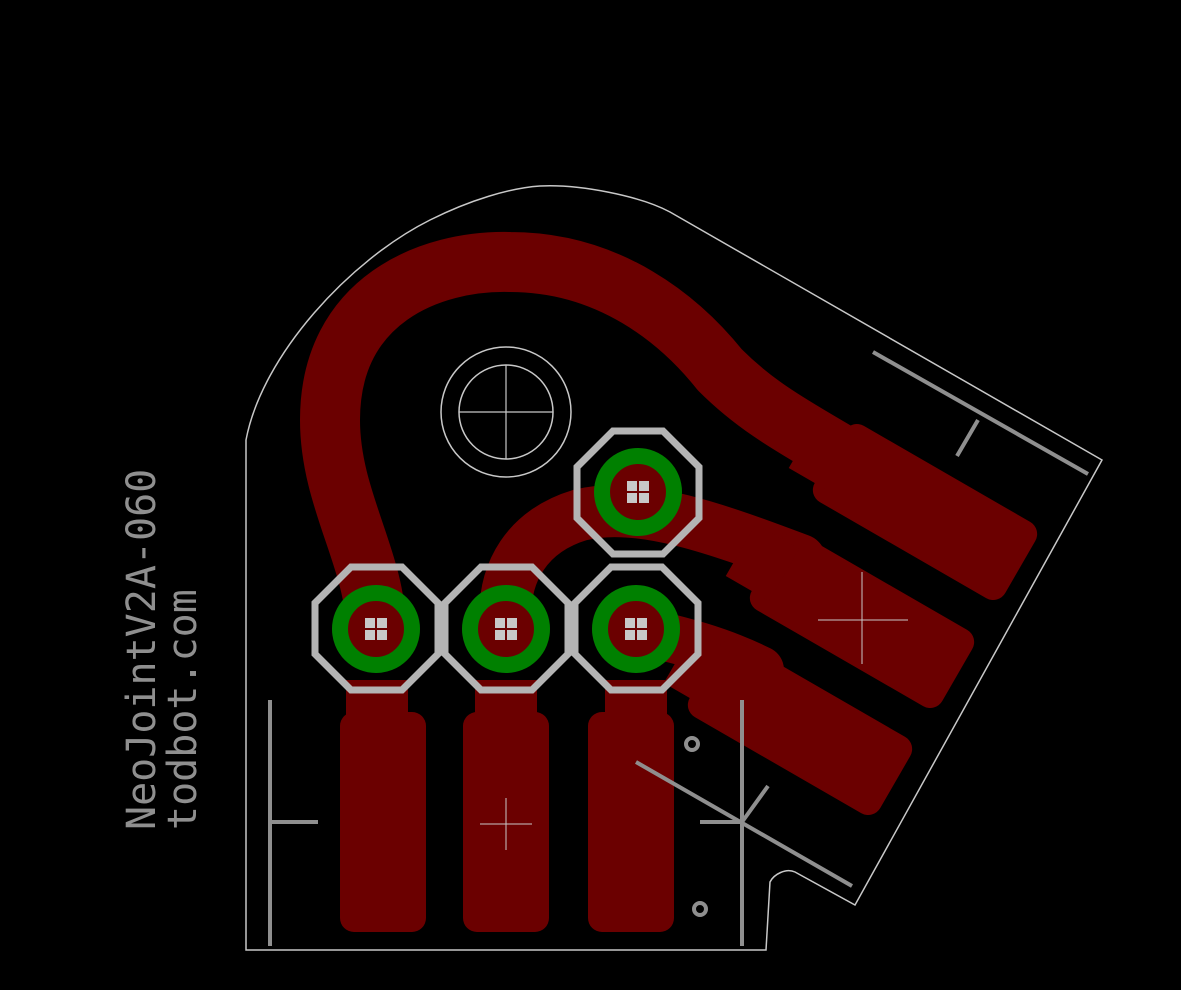  I want to click on pad-right, so click(636, 628).